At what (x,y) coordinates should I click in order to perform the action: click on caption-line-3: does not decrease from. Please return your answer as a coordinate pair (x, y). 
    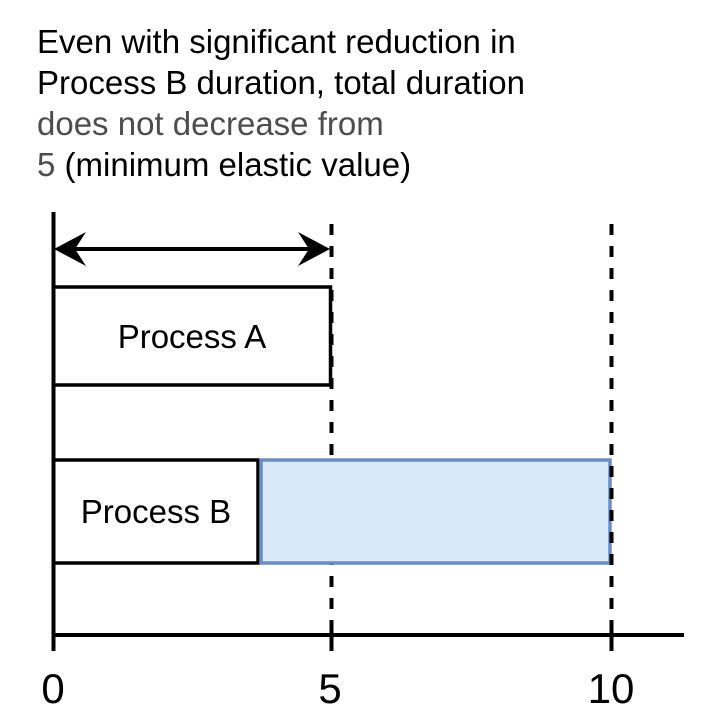
    Looking at the image, I should click on (210, 123).